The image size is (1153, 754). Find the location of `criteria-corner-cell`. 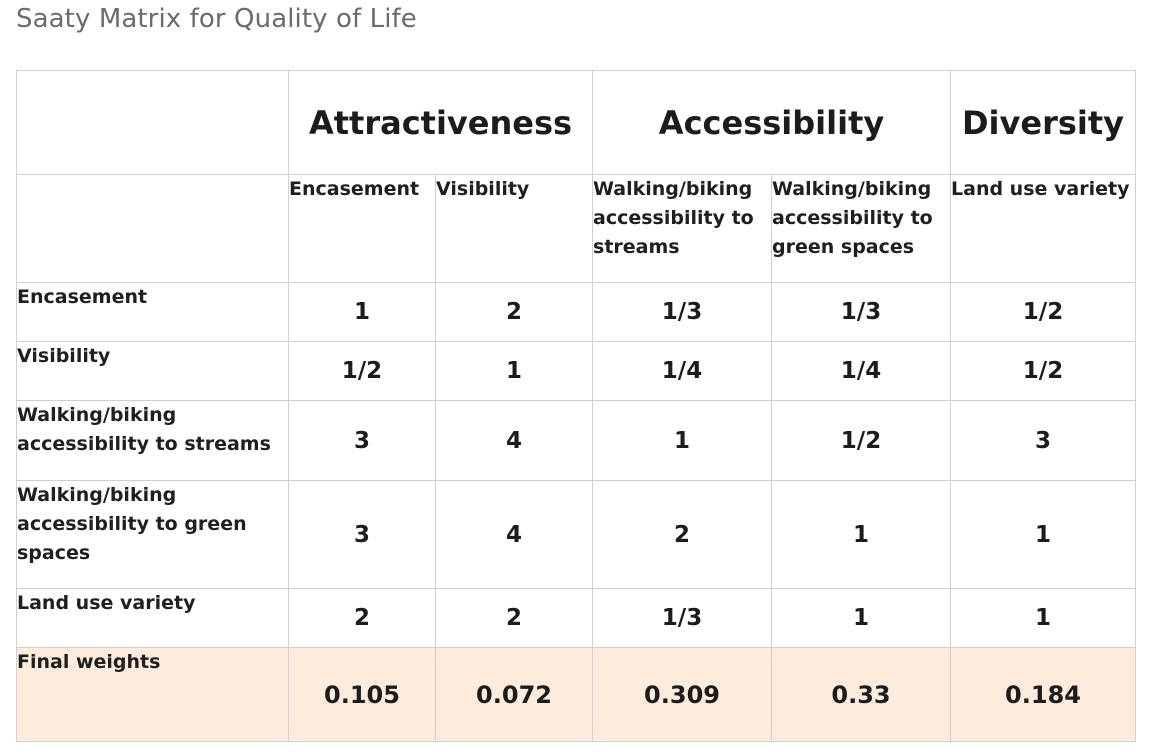

criteria-corner-cell is located at coordinates (152, 228).